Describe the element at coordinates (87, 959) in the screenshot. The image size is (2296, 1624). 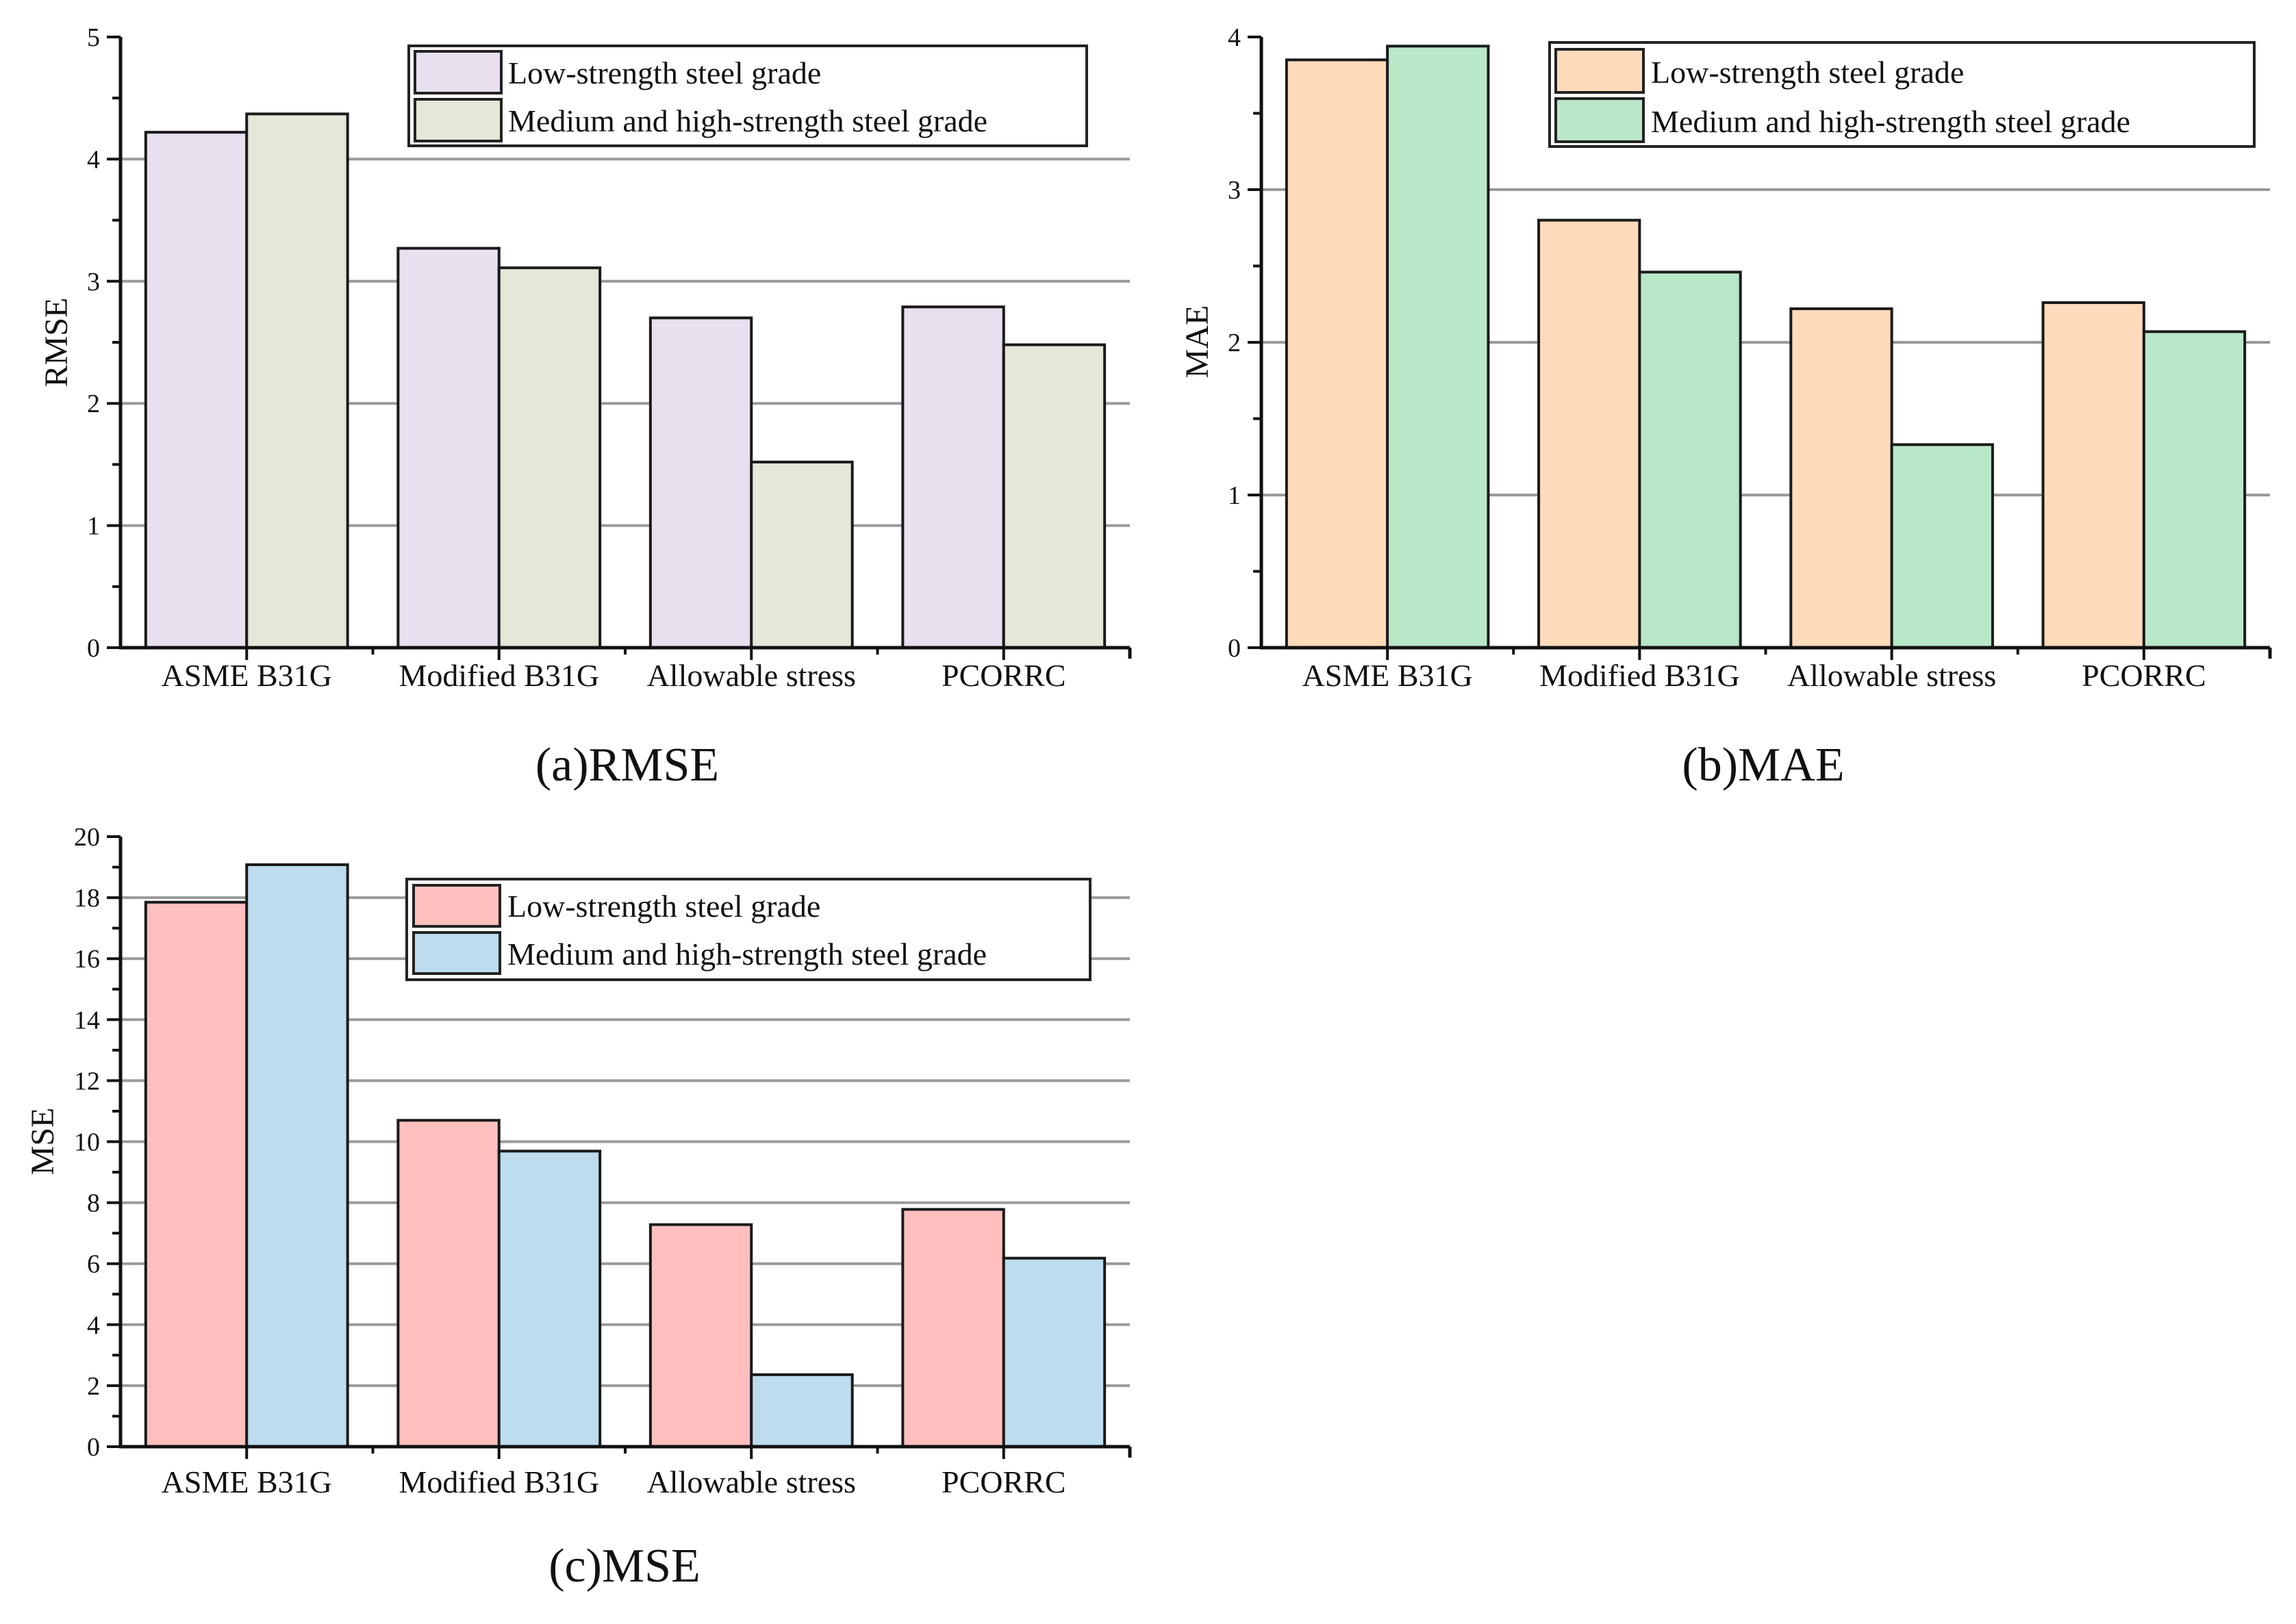
I see `y-tick-label: 16` at that location.